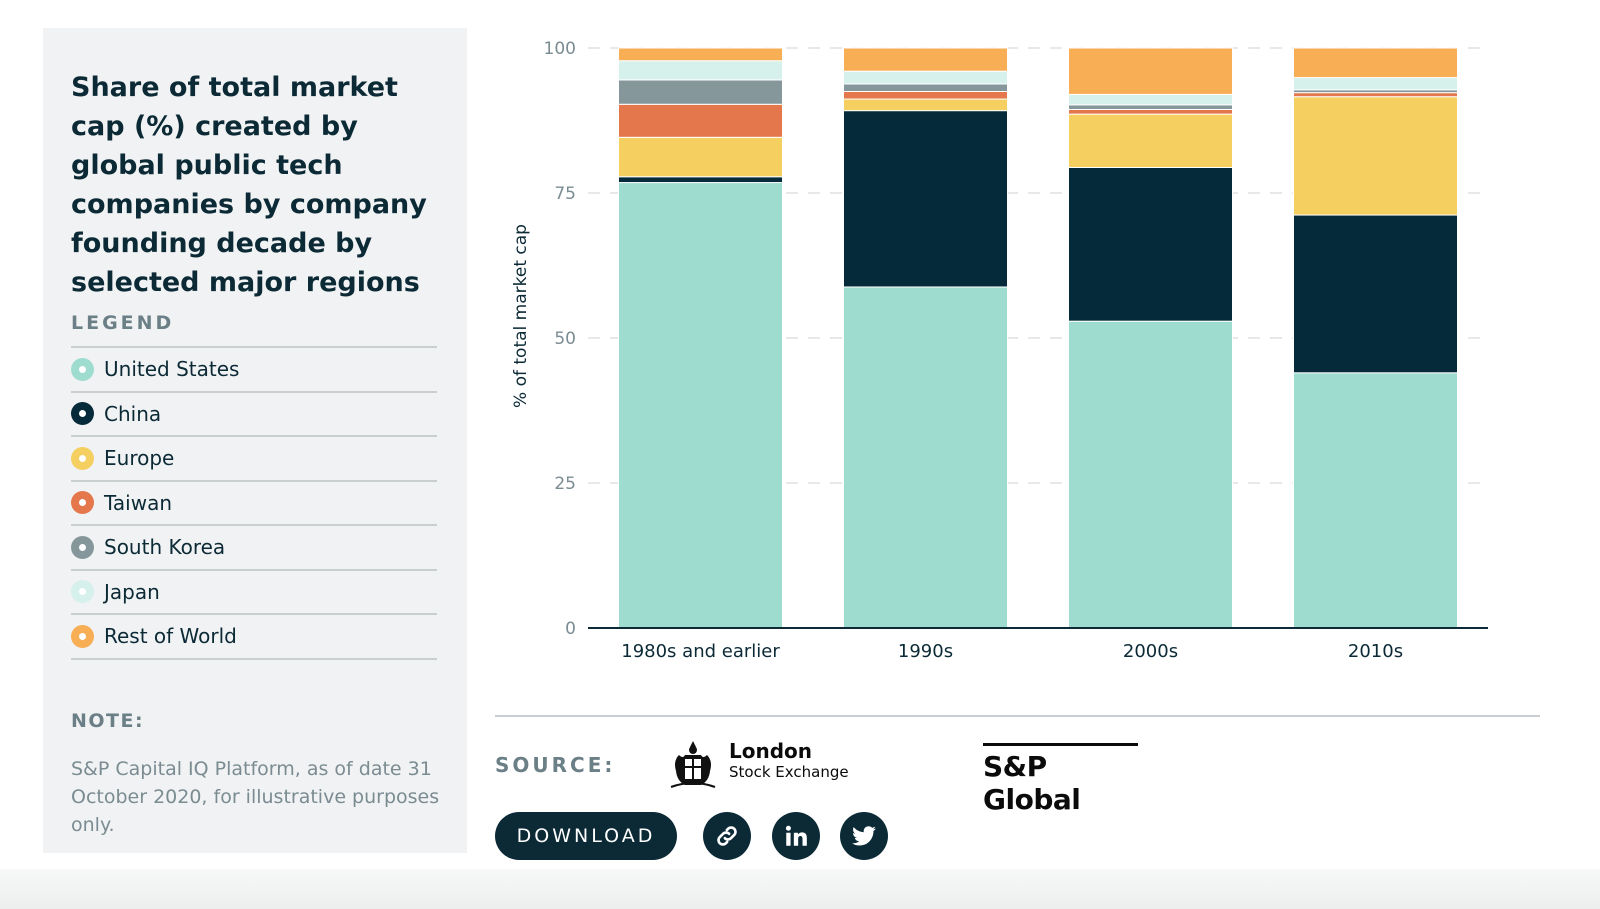  What do you see at coordinates (565, 484) in the screenshot?
I see `y-tick-label: 25` at bounding box center [565, 484].